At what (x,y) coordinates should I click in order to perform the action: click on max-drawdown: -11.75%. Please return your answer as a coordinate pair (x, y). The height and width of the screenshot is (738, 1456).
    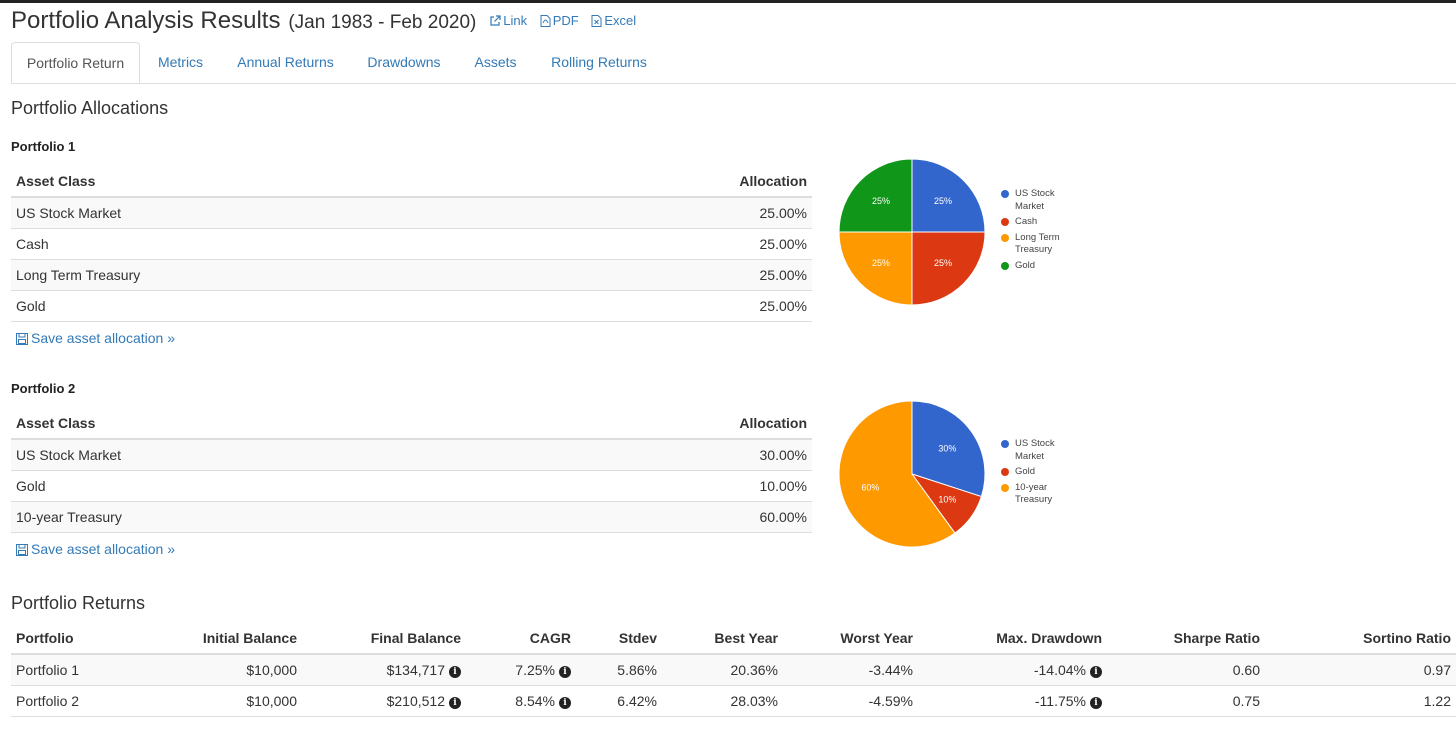
    Looking at the image, I should click on (1060, 701).